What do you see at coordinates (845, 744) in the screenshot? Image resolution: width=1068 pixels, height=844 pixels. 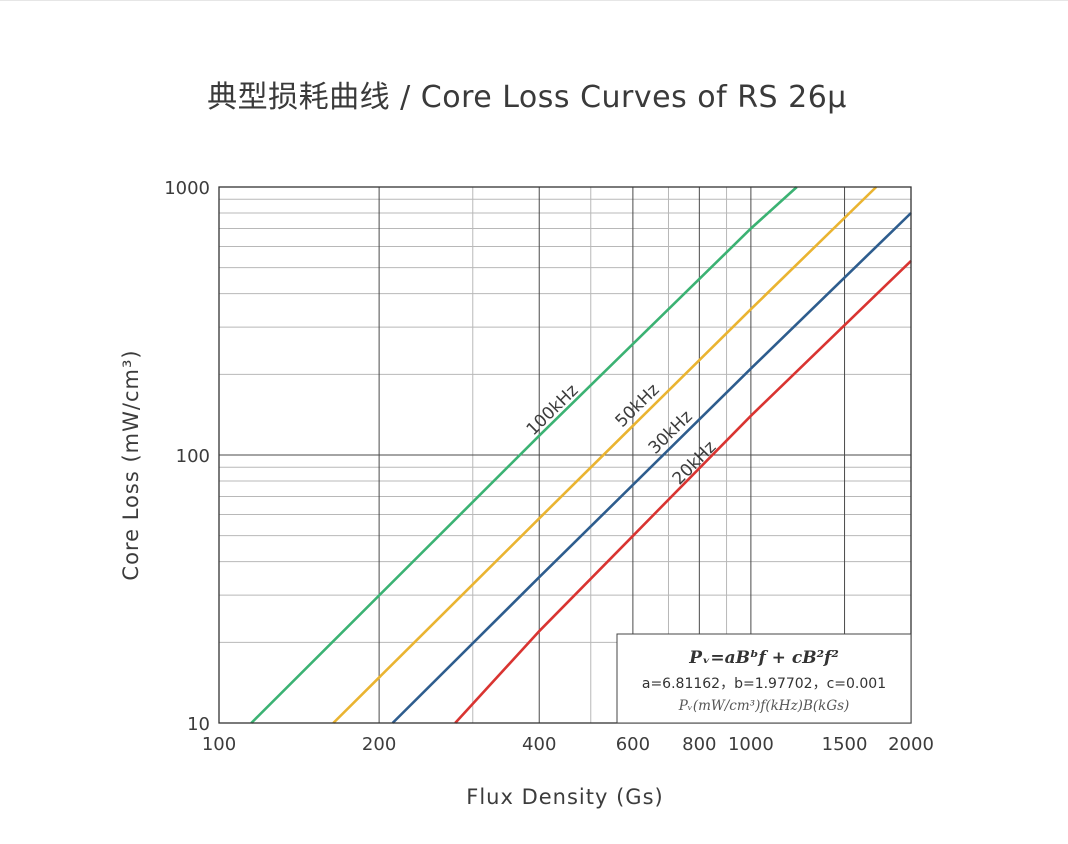 I see `x-tick-label: 1500` at bounding box center [845, 744].